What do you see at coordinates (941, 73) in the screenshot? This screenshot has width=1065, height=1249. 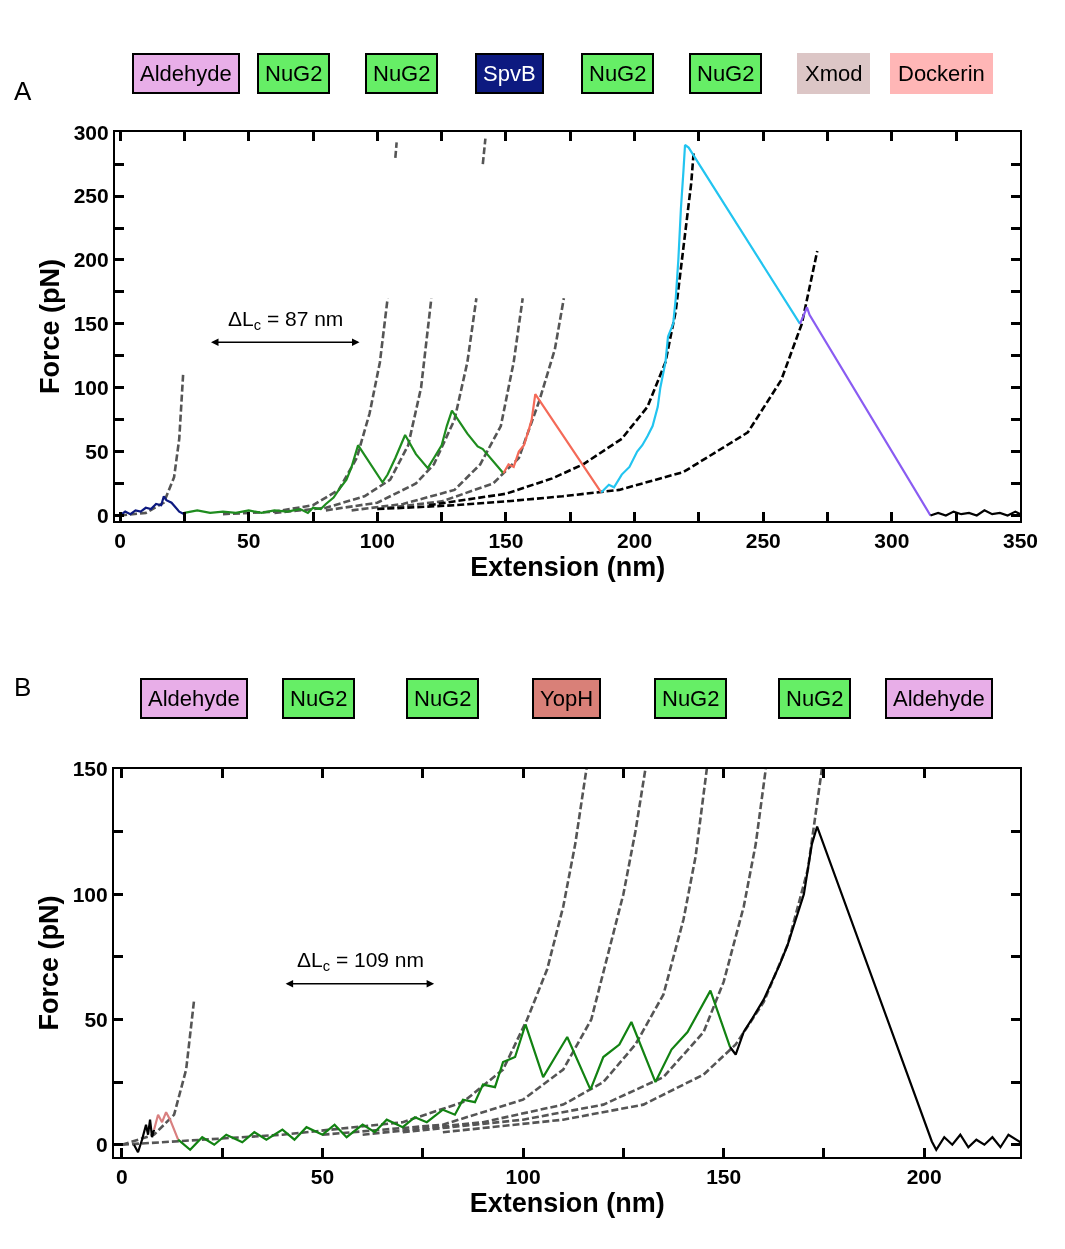 I see `text: Dockerin` at bounding box center [941, 73].